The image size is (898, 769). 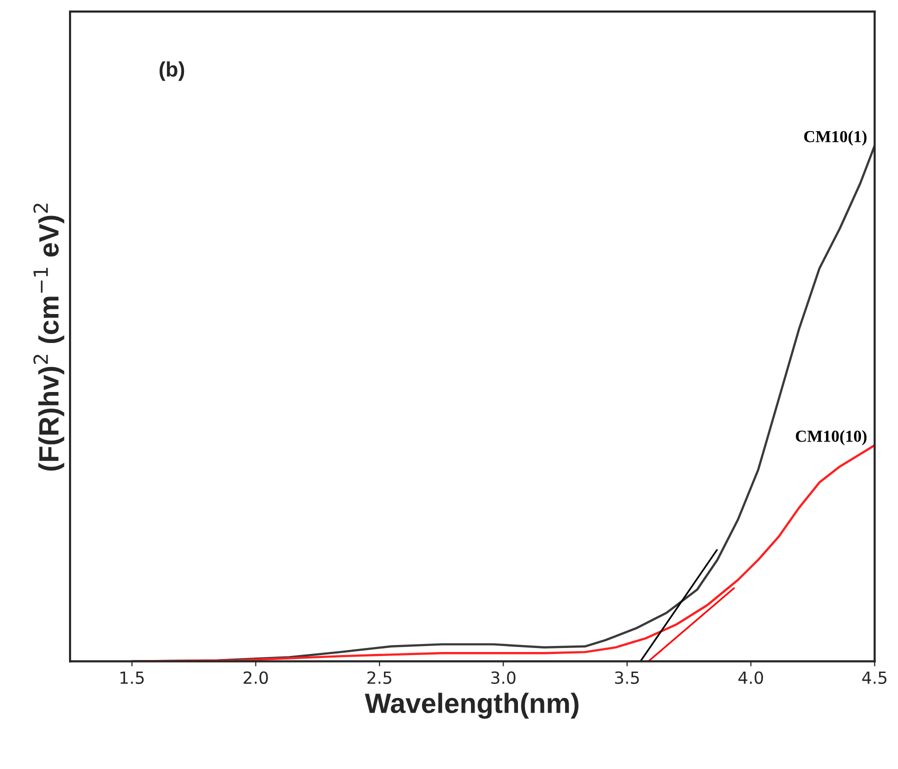 I want to click on x-tick-label: 3.0, so click(x=503, y=677).